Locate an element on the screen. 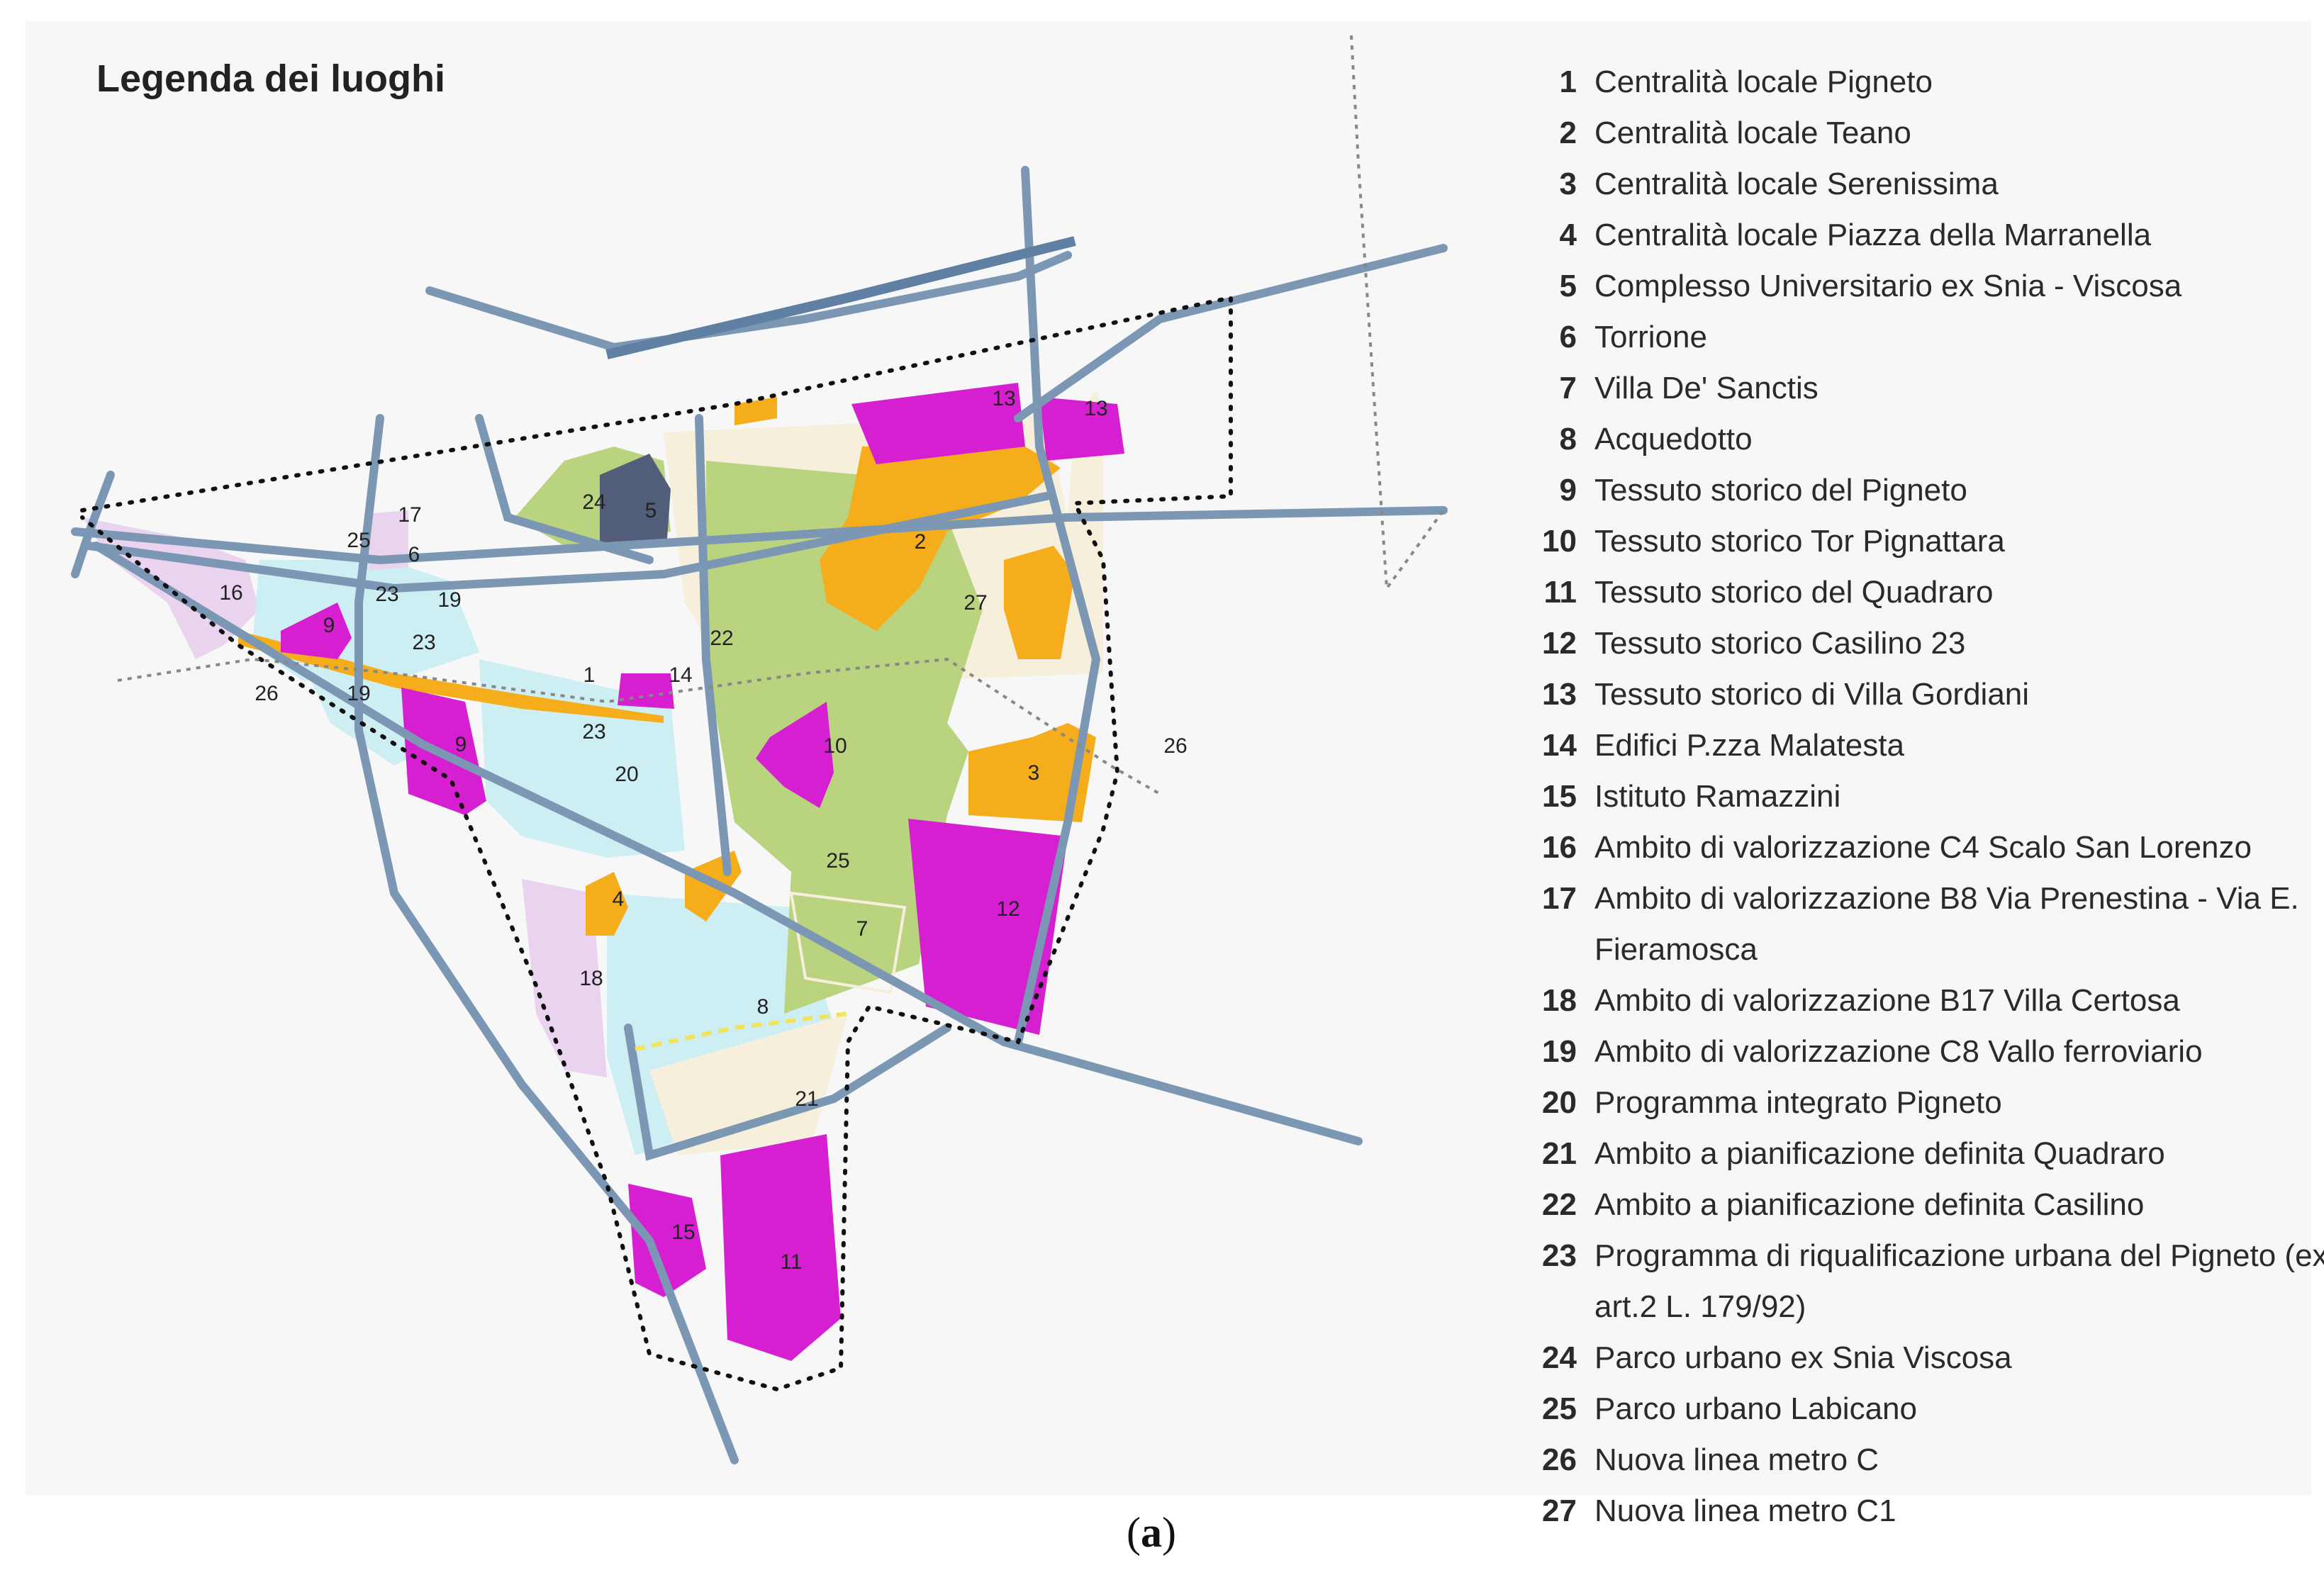 Image resolution: width=2324 pixels, height=1575 pixels. map-label: 1 is located at coordinates (589, 675).